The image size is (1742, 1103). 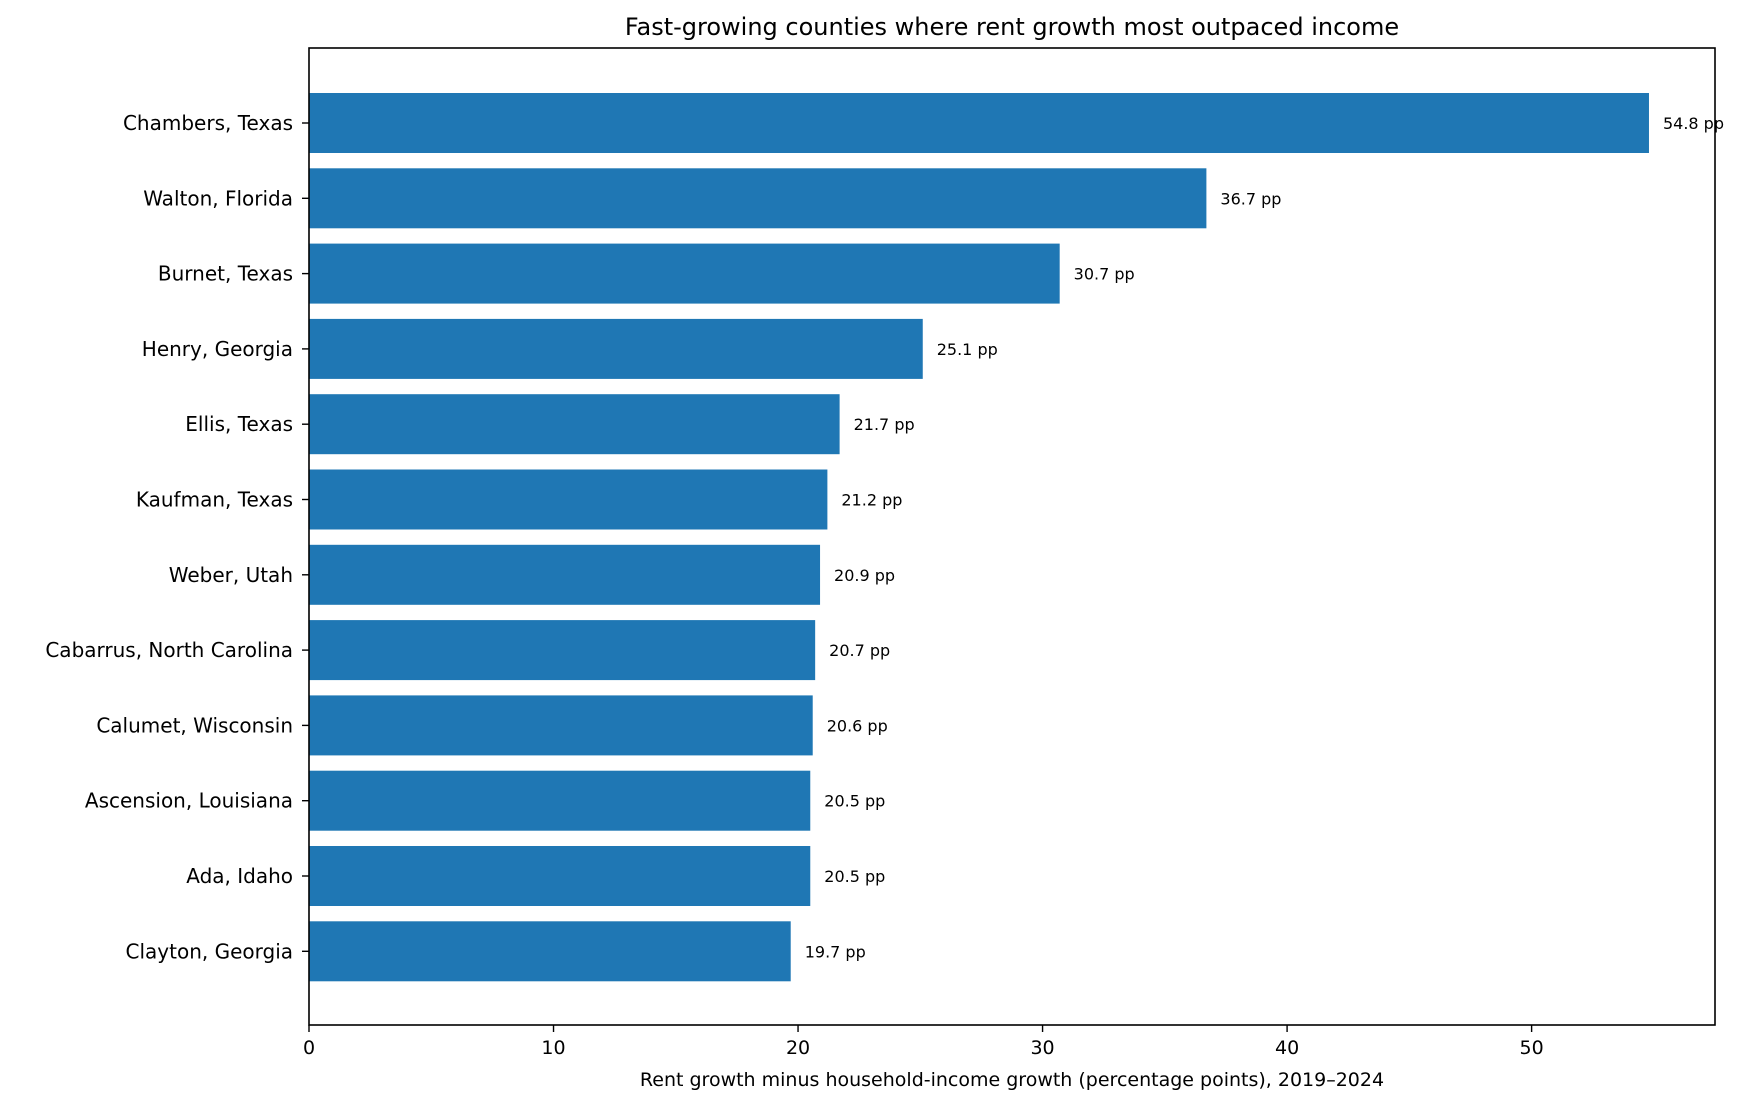 I want to click on data-label-8: 20.6 pp, so click(x=857, y=725).